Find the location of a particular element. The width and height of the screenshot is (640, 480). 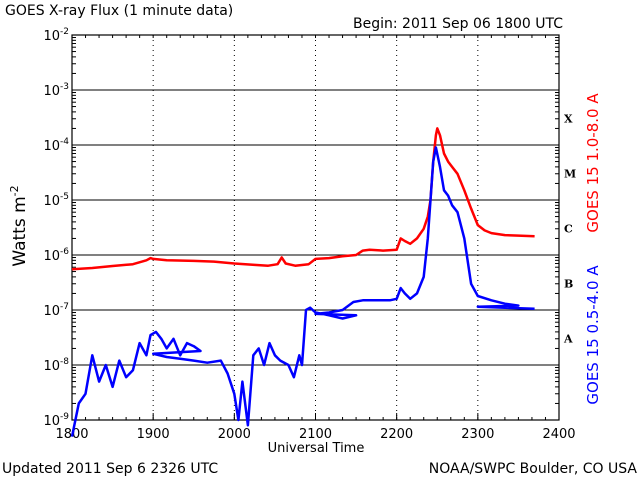

y-tick-label: 10⁻³ is located at coordinates (56, 90).